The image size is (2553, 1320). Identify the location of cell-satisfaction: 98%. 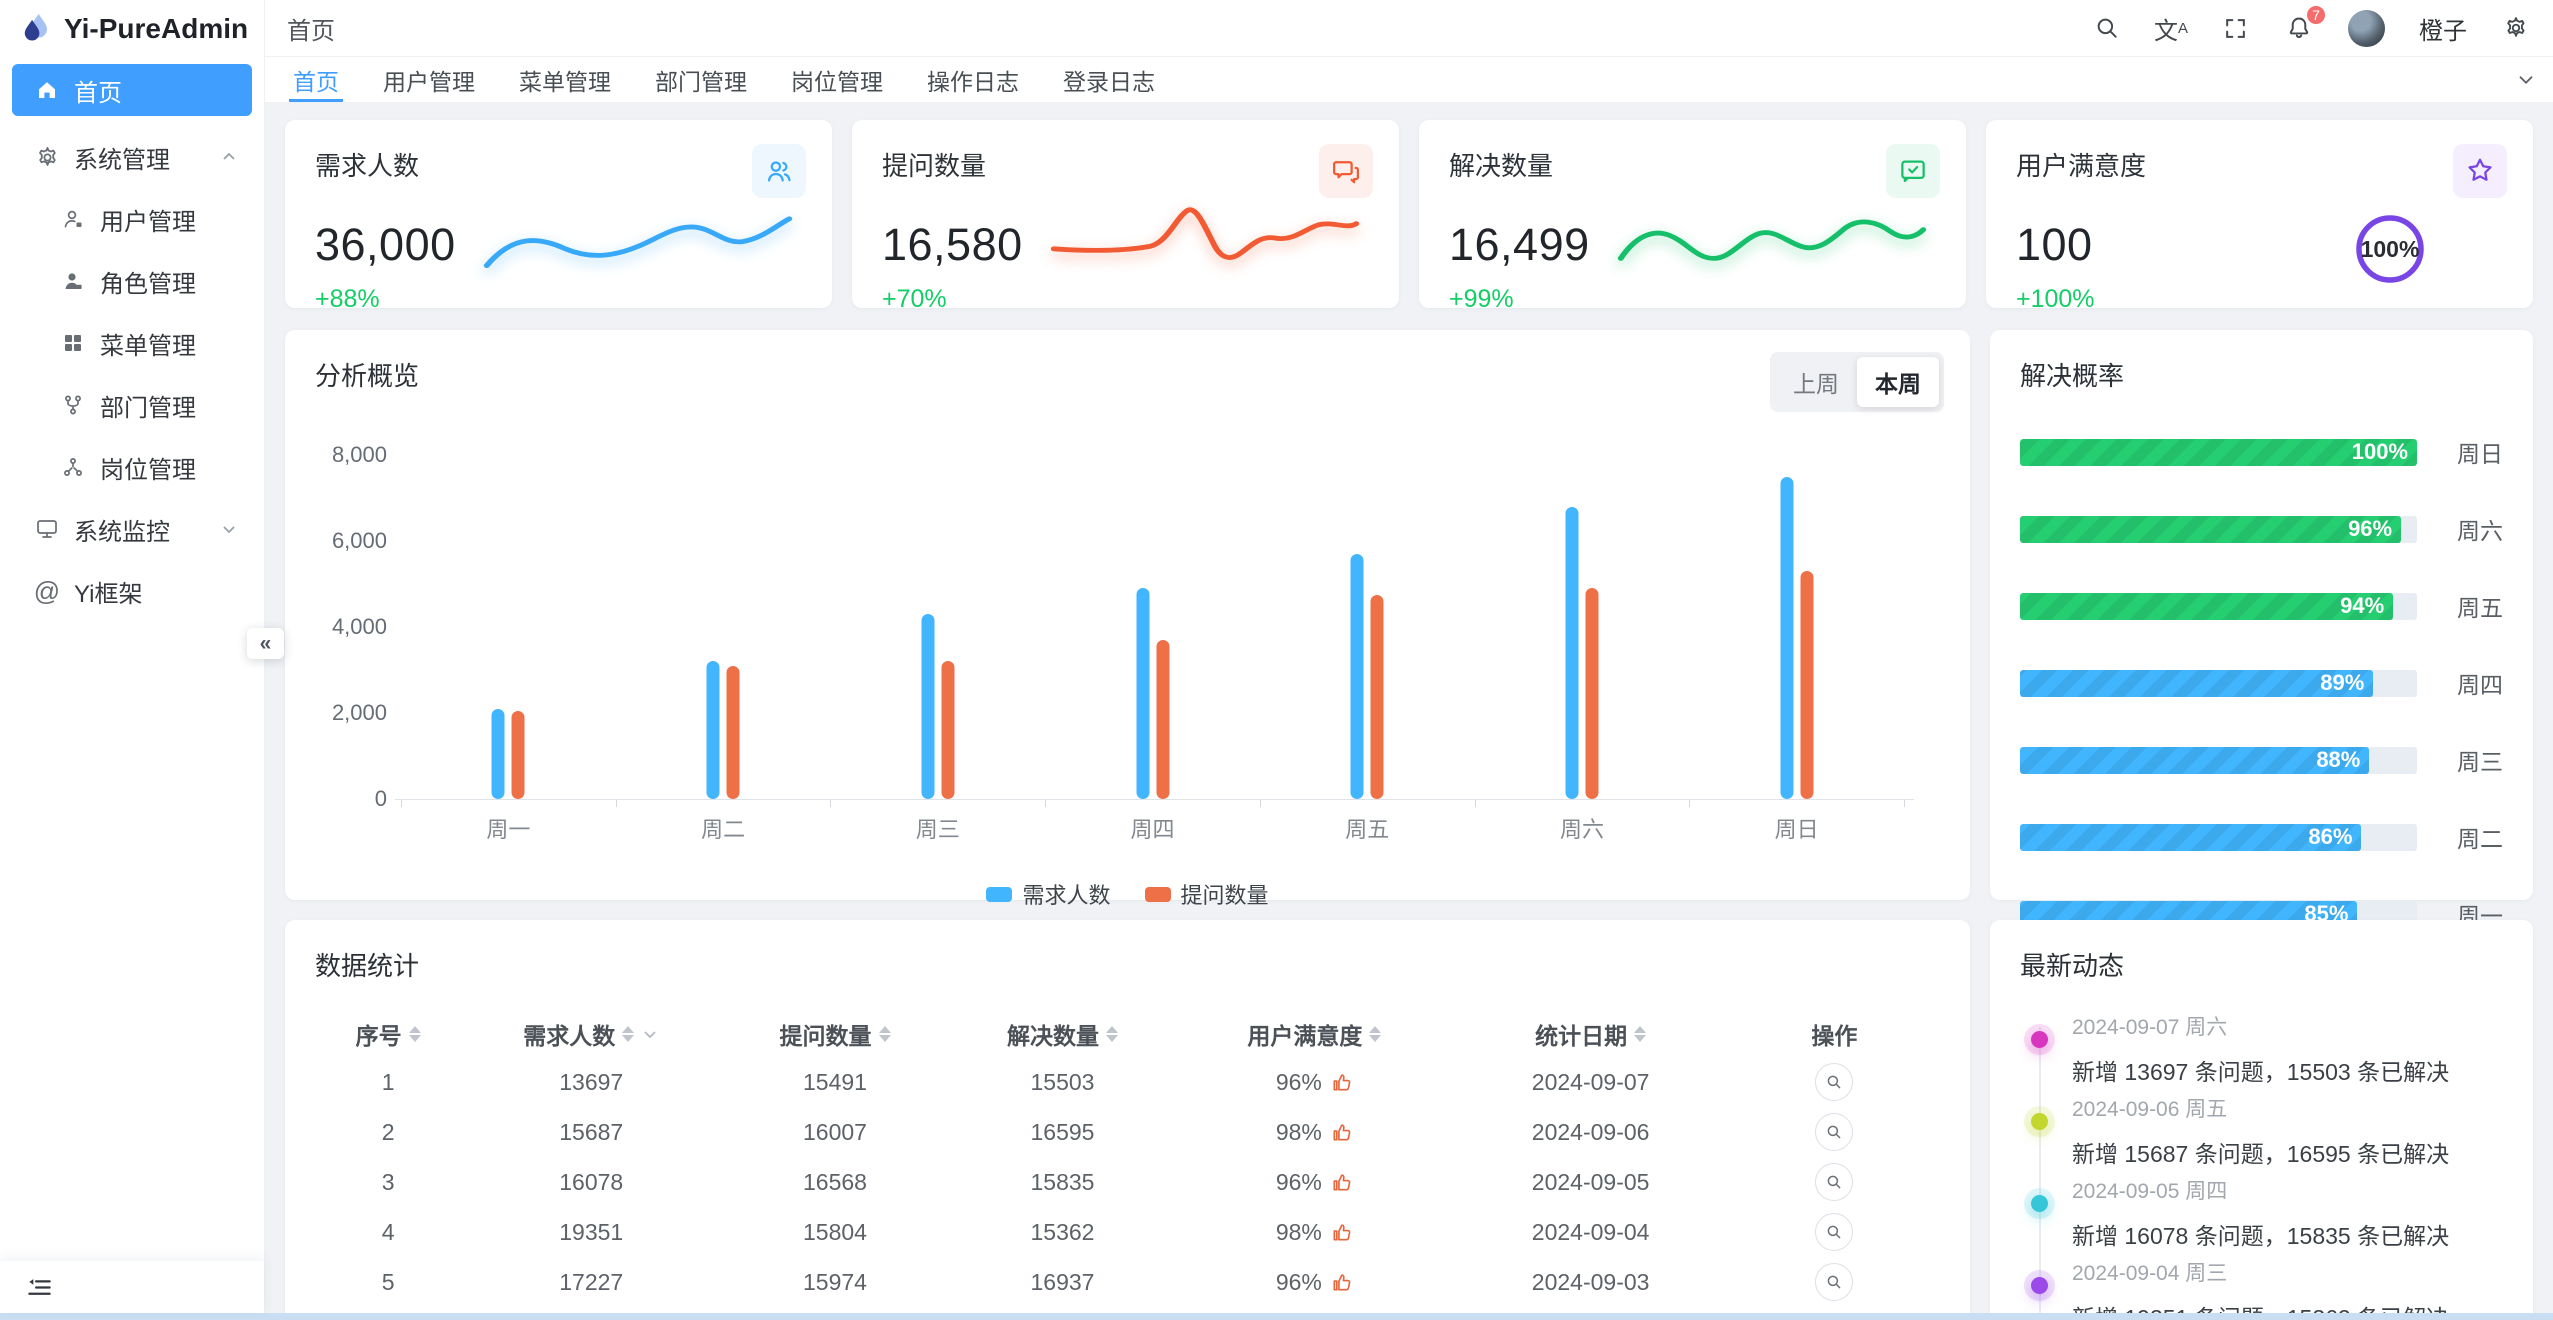
(1314, 1132).